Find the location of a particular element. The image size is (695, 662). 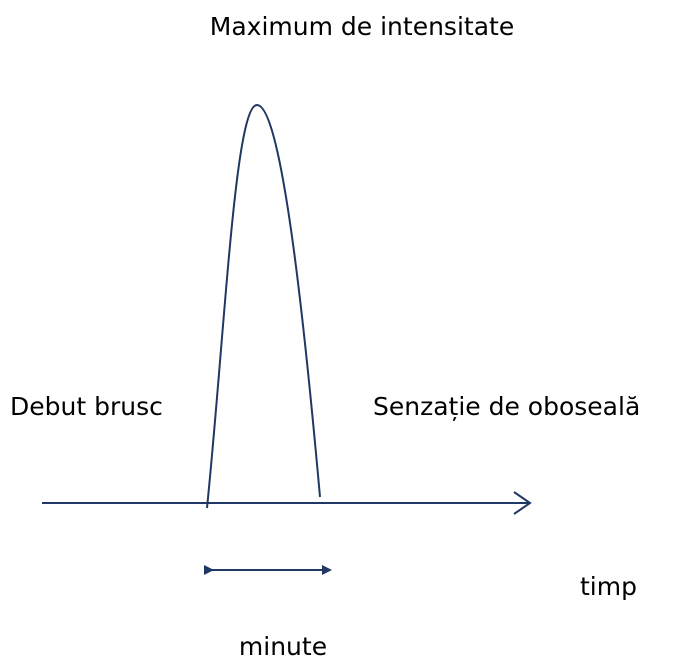

end-label: Senzație de oboseală is located at coordinates (506, 406).